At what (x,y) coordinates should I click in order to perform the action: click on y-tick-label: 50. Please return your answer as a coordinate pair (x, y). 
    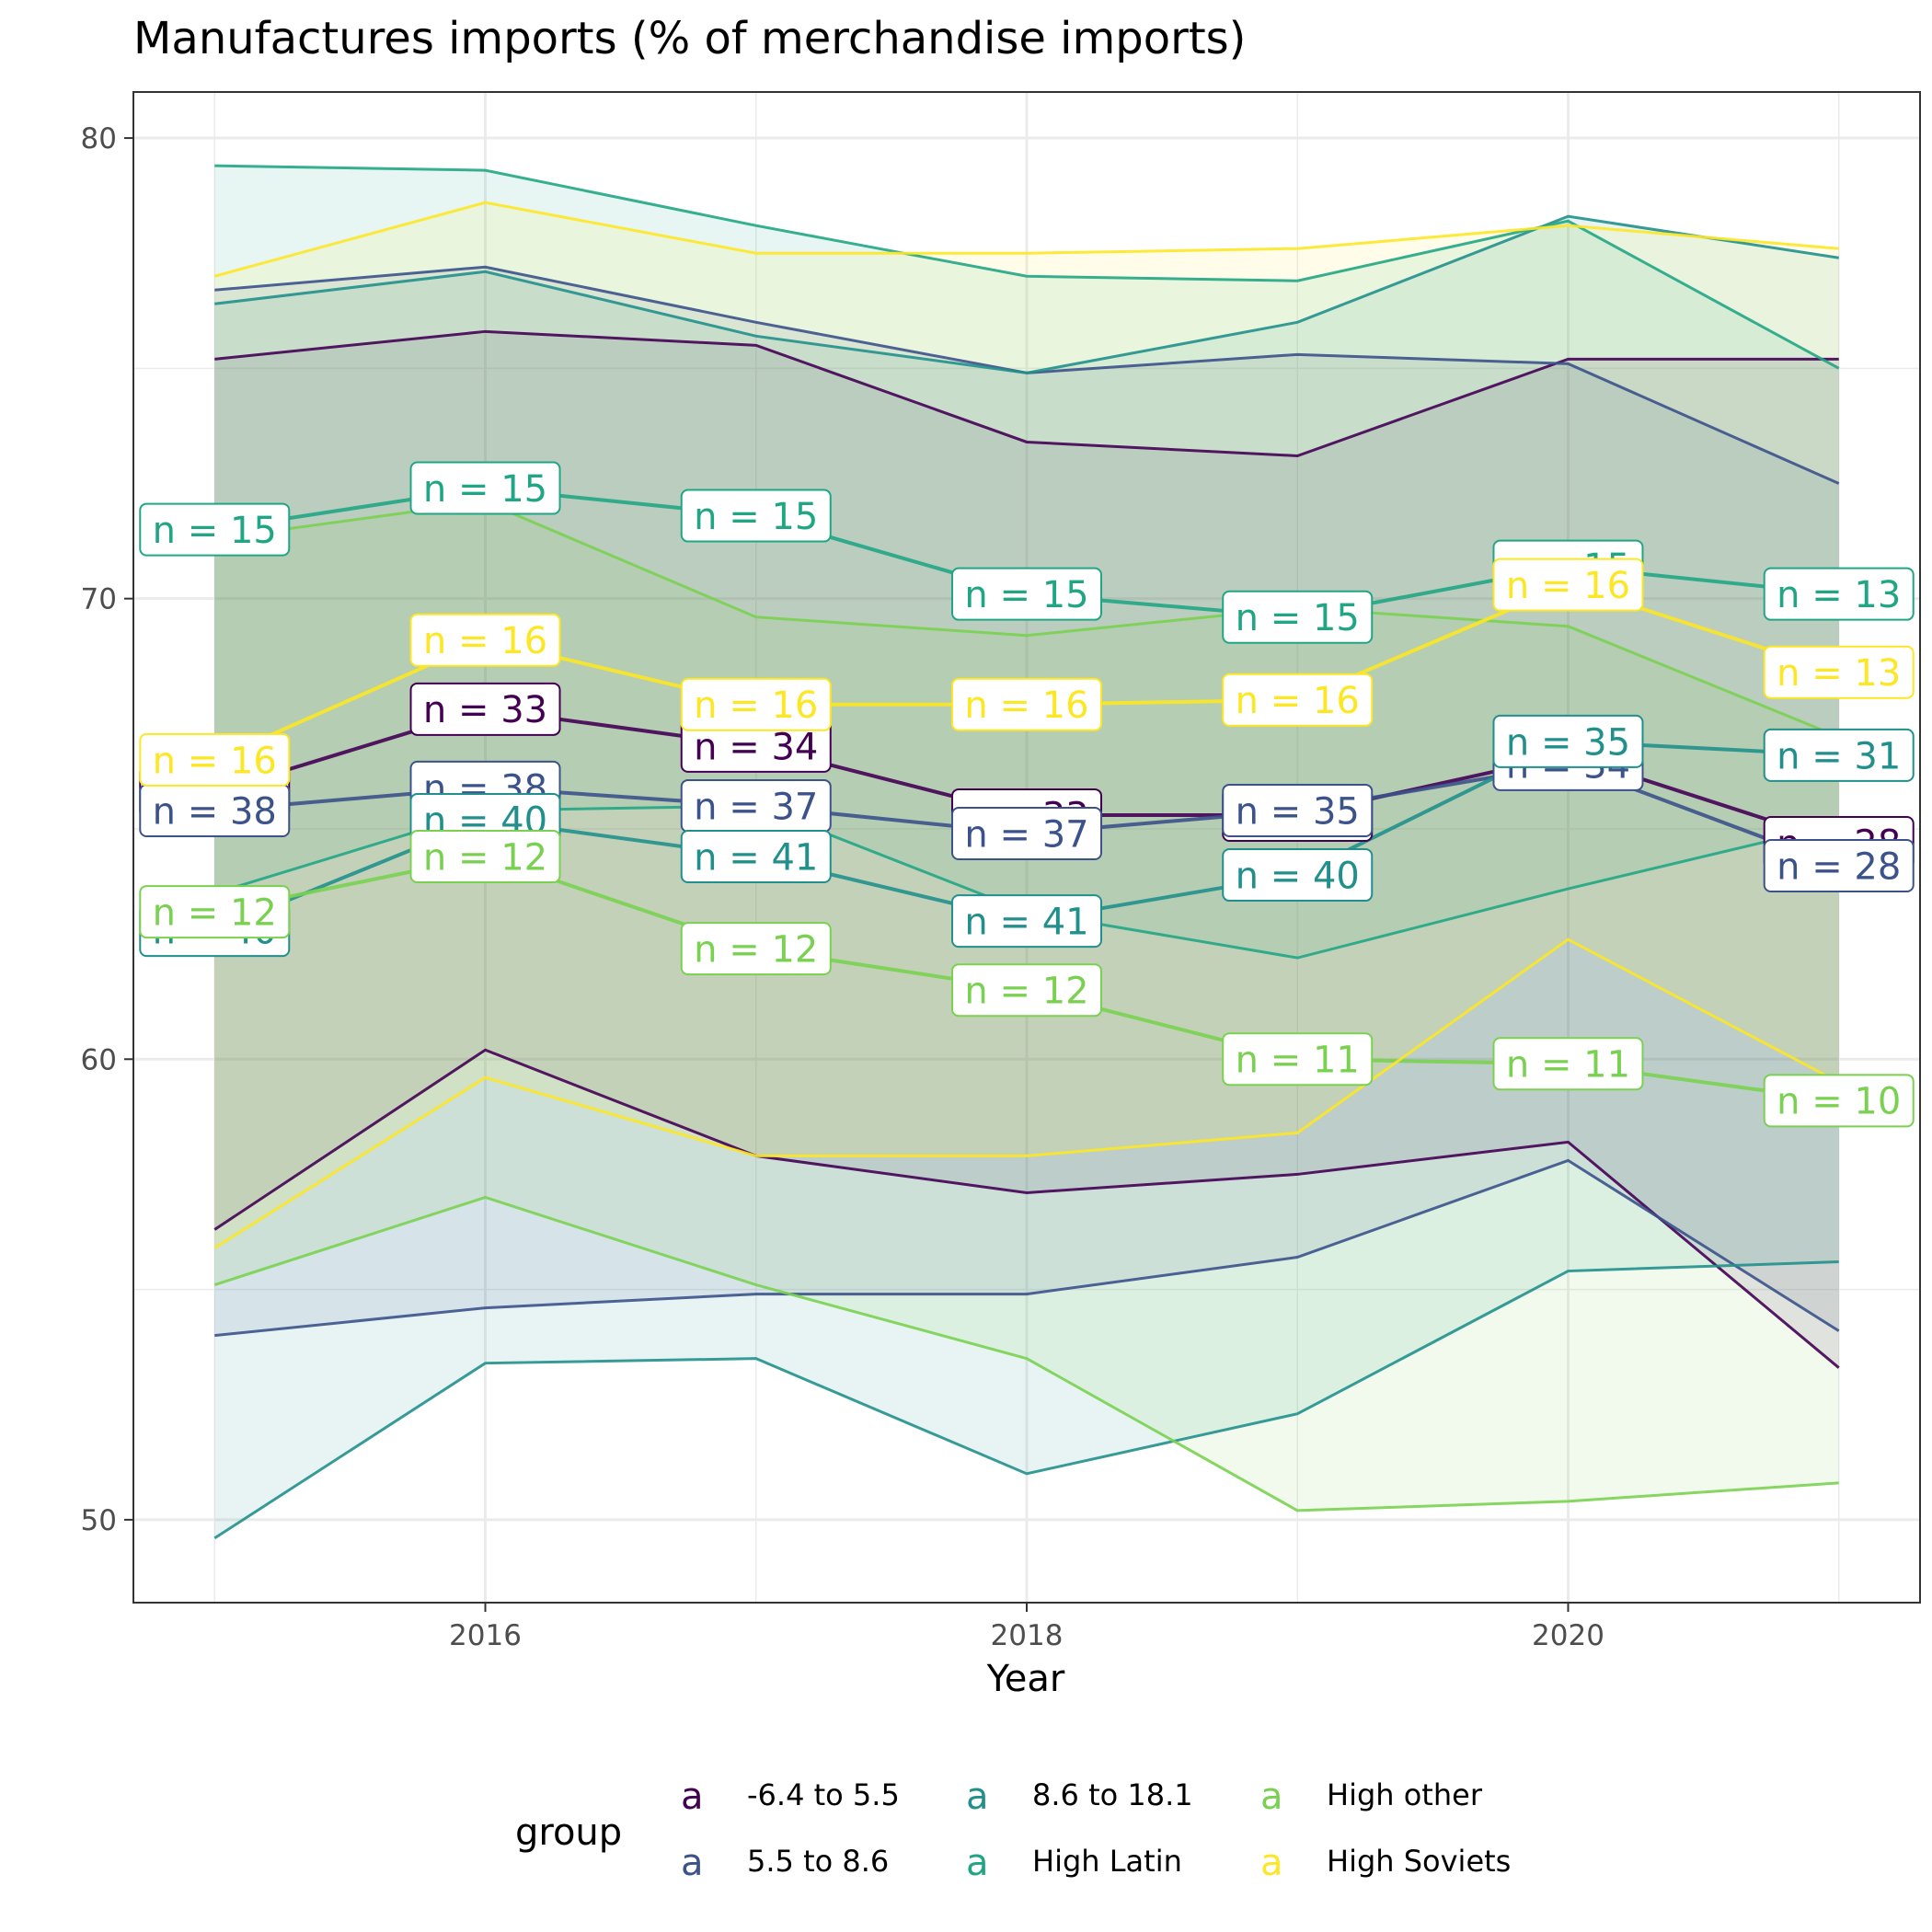
    Looking at the image, I should click on (99, 1520).